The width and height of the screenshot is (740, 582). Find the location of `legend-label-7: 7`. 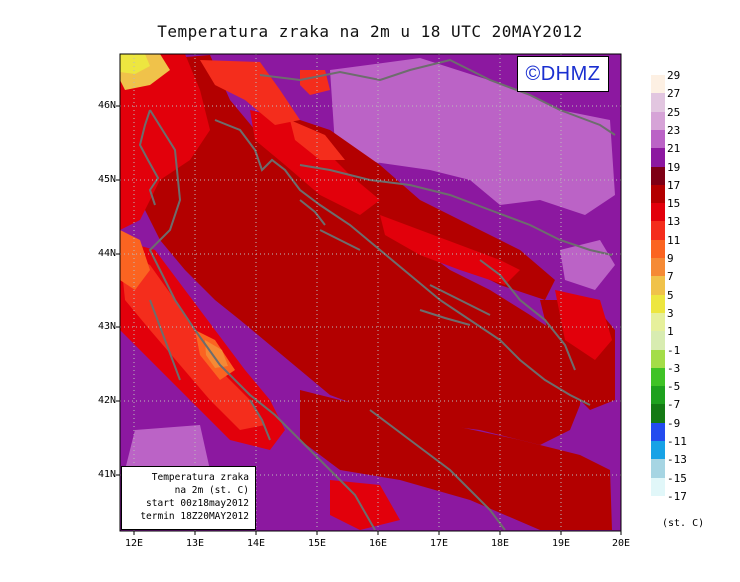

legend-label-7: 7 is located at coordinates (670, 277).